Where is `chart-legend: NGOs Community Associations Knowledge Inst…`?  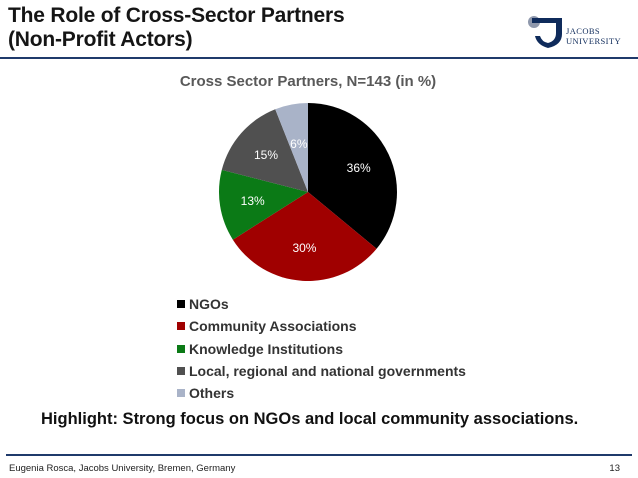
chart-legend: NGOs Community Associations Knowledge Inst… is located at coordinates (321, 348).